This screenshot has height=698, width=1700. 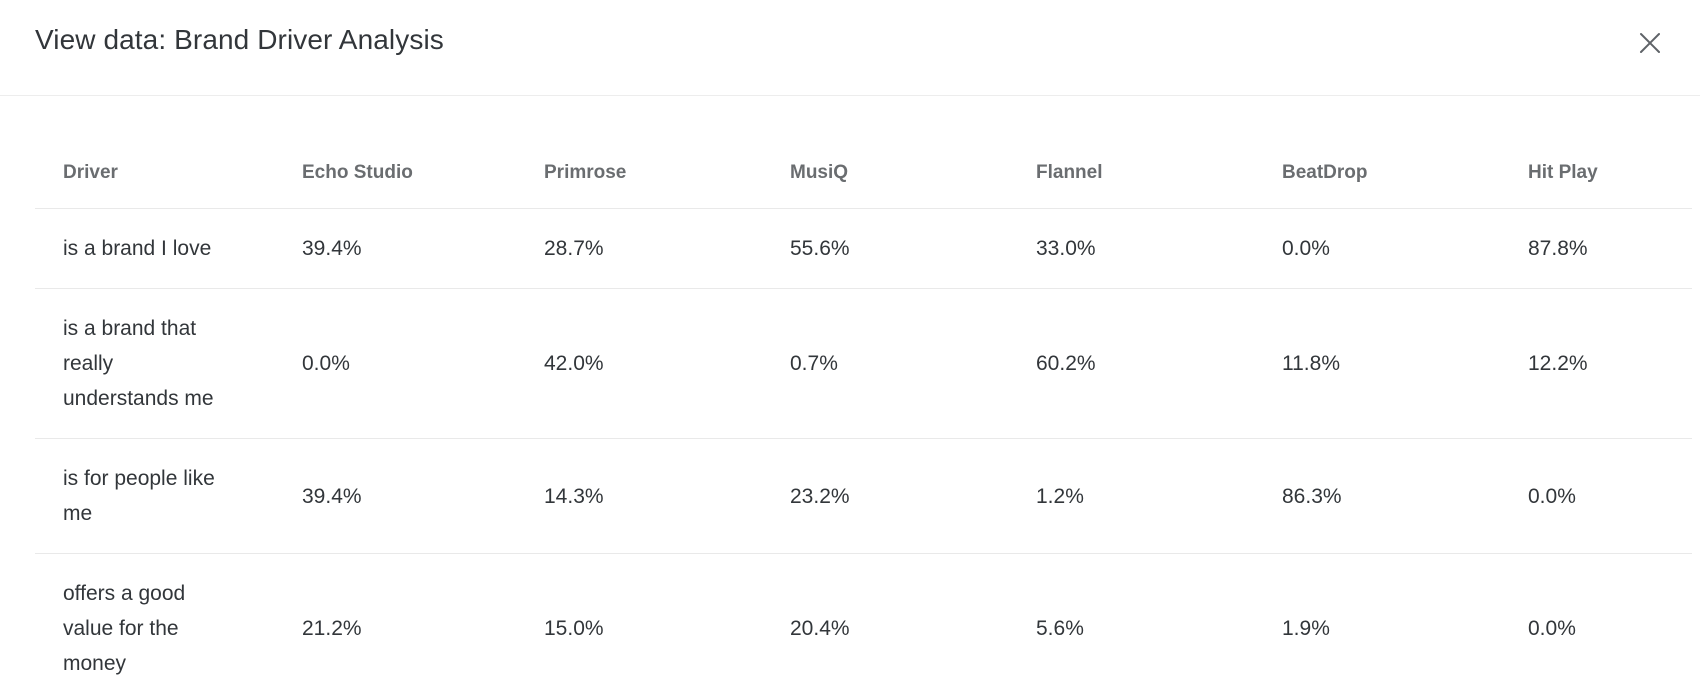 I want to click on driver-label-text: is for people like me, so click(x=139, y=496).